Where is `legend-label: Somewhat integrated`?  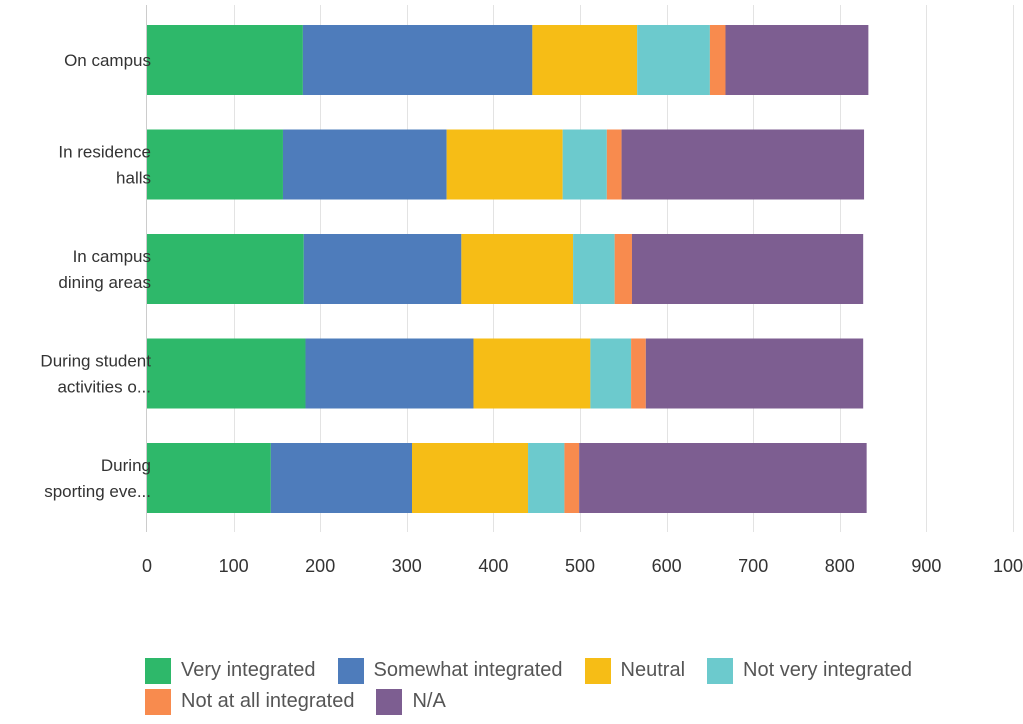
legend-label: Somewhat integrated is located at coordinates (468, 670).